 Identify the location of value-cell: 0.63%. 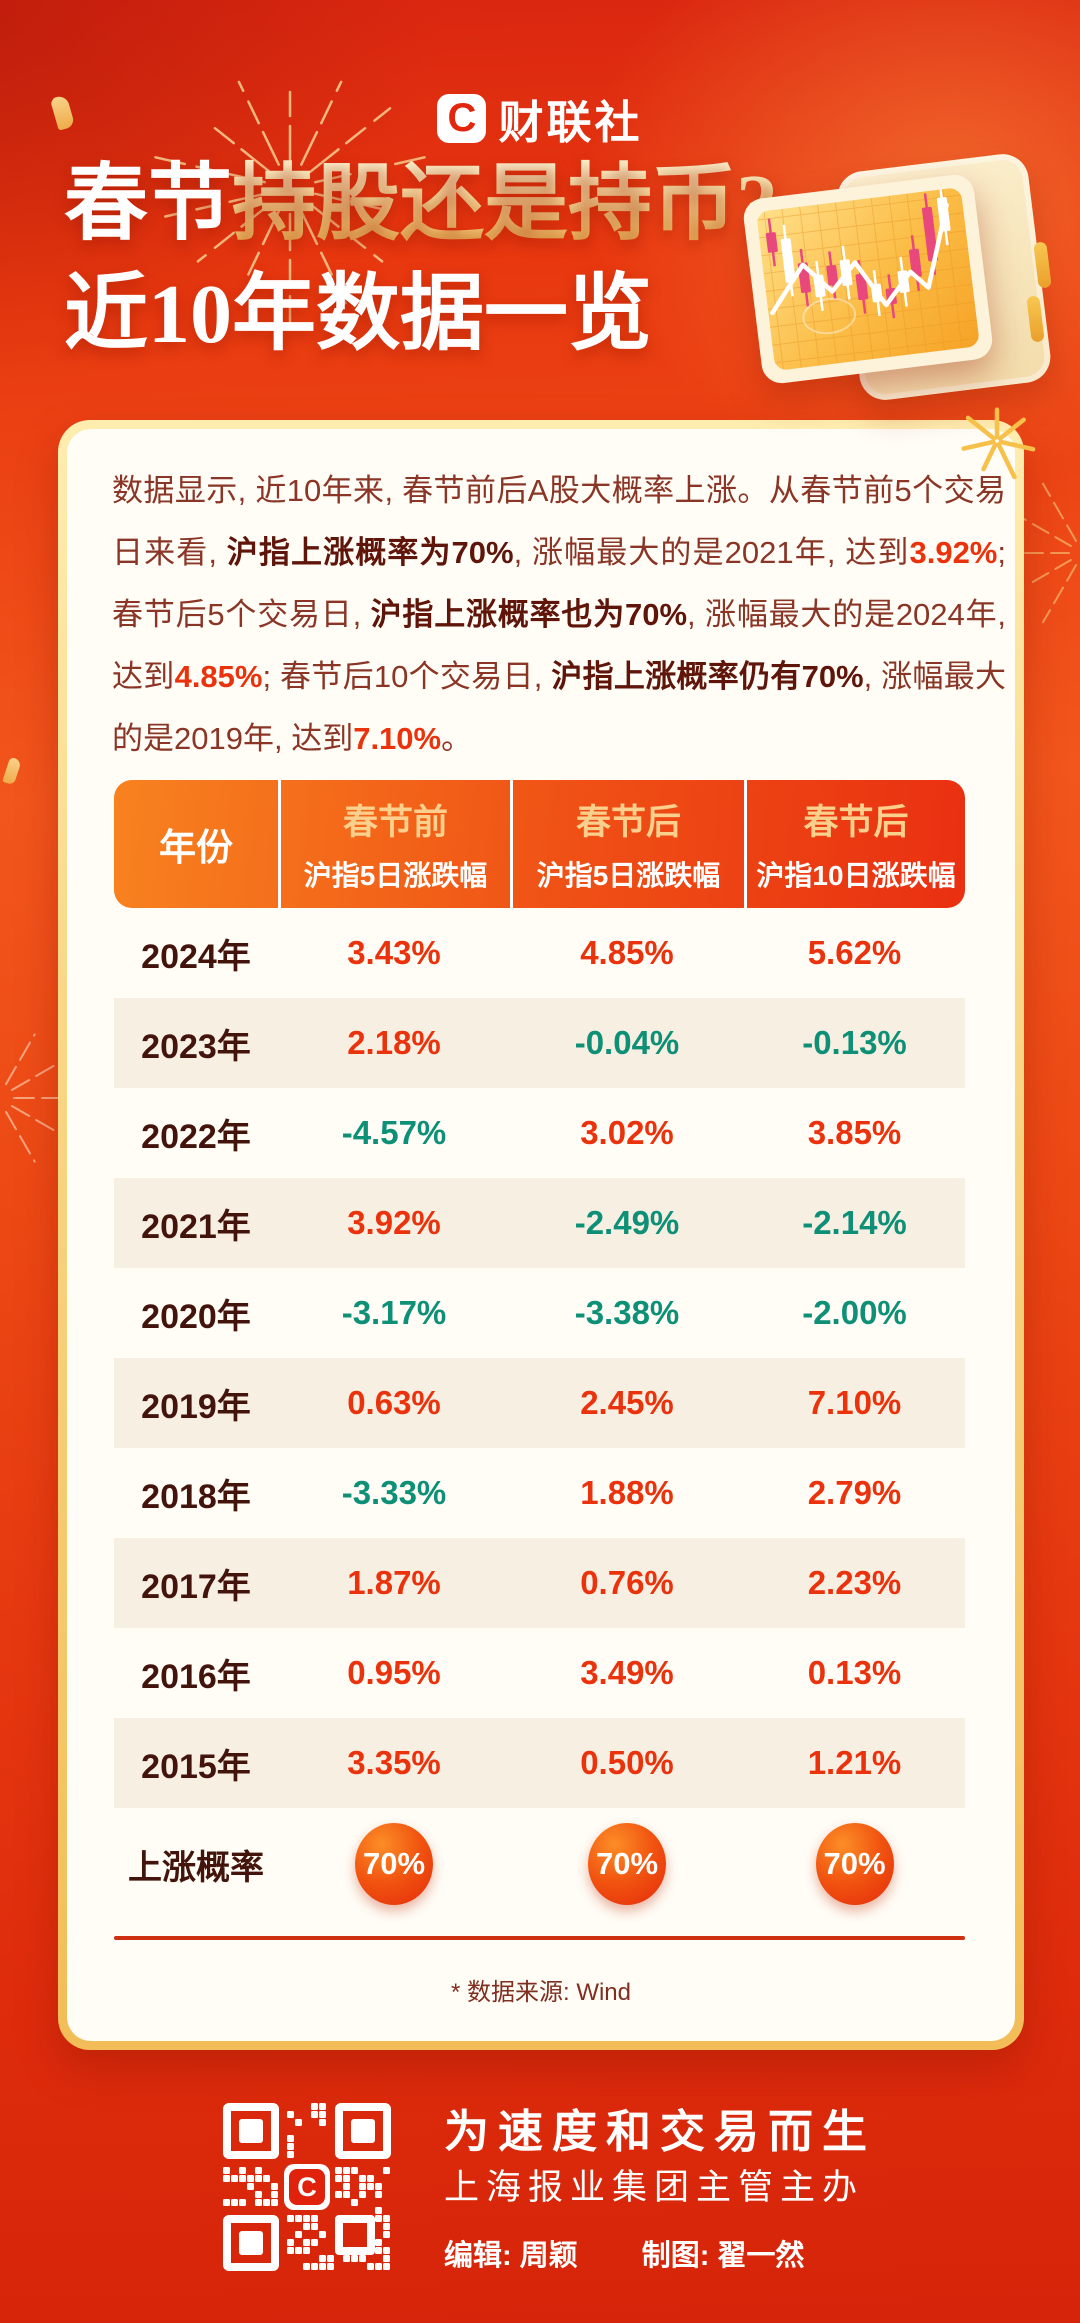
(394, 1402).